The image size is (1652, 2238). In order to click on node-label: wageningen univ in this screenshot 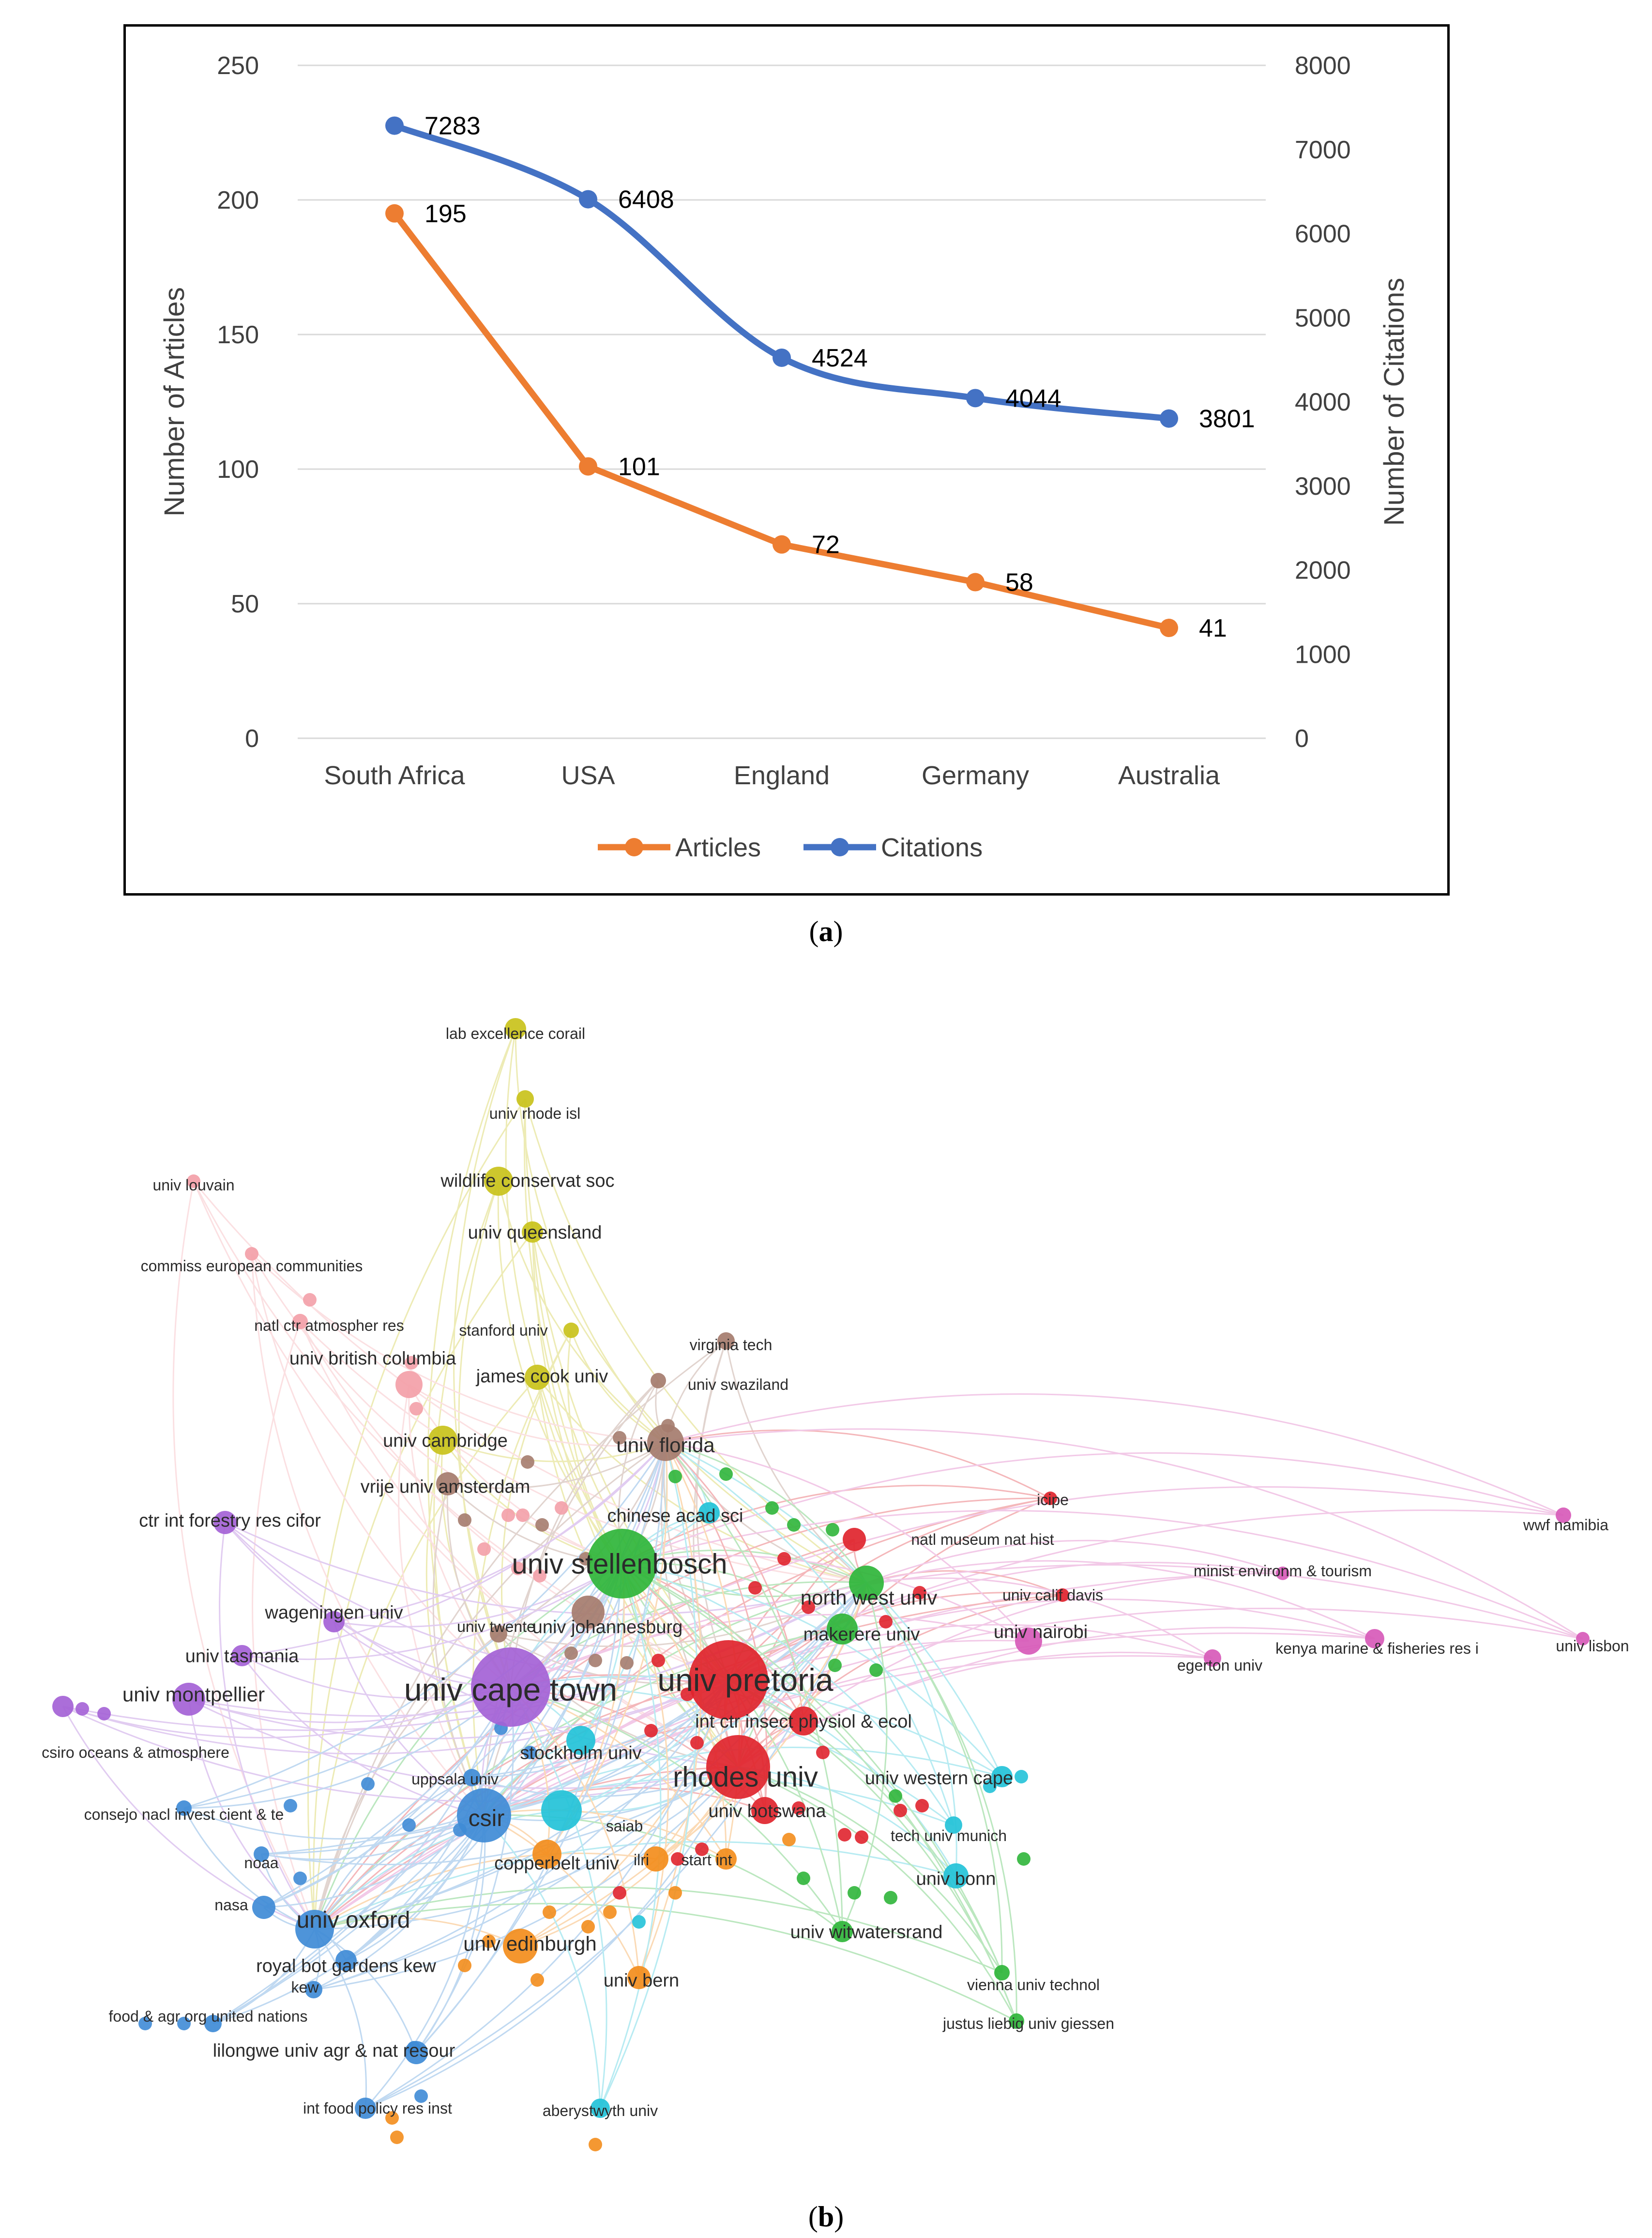, I will do `click(333, 1613)`.